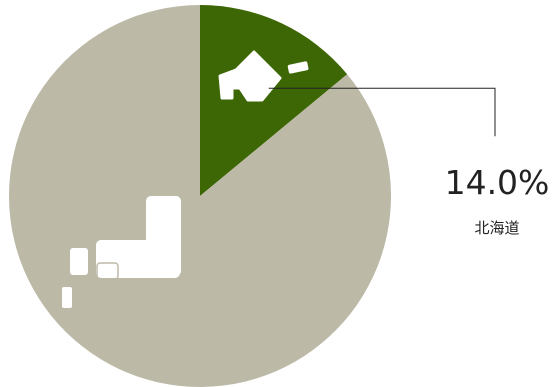 This screenshot has width=556, height=387. I want to click on pie-slice, so click(274, 100).